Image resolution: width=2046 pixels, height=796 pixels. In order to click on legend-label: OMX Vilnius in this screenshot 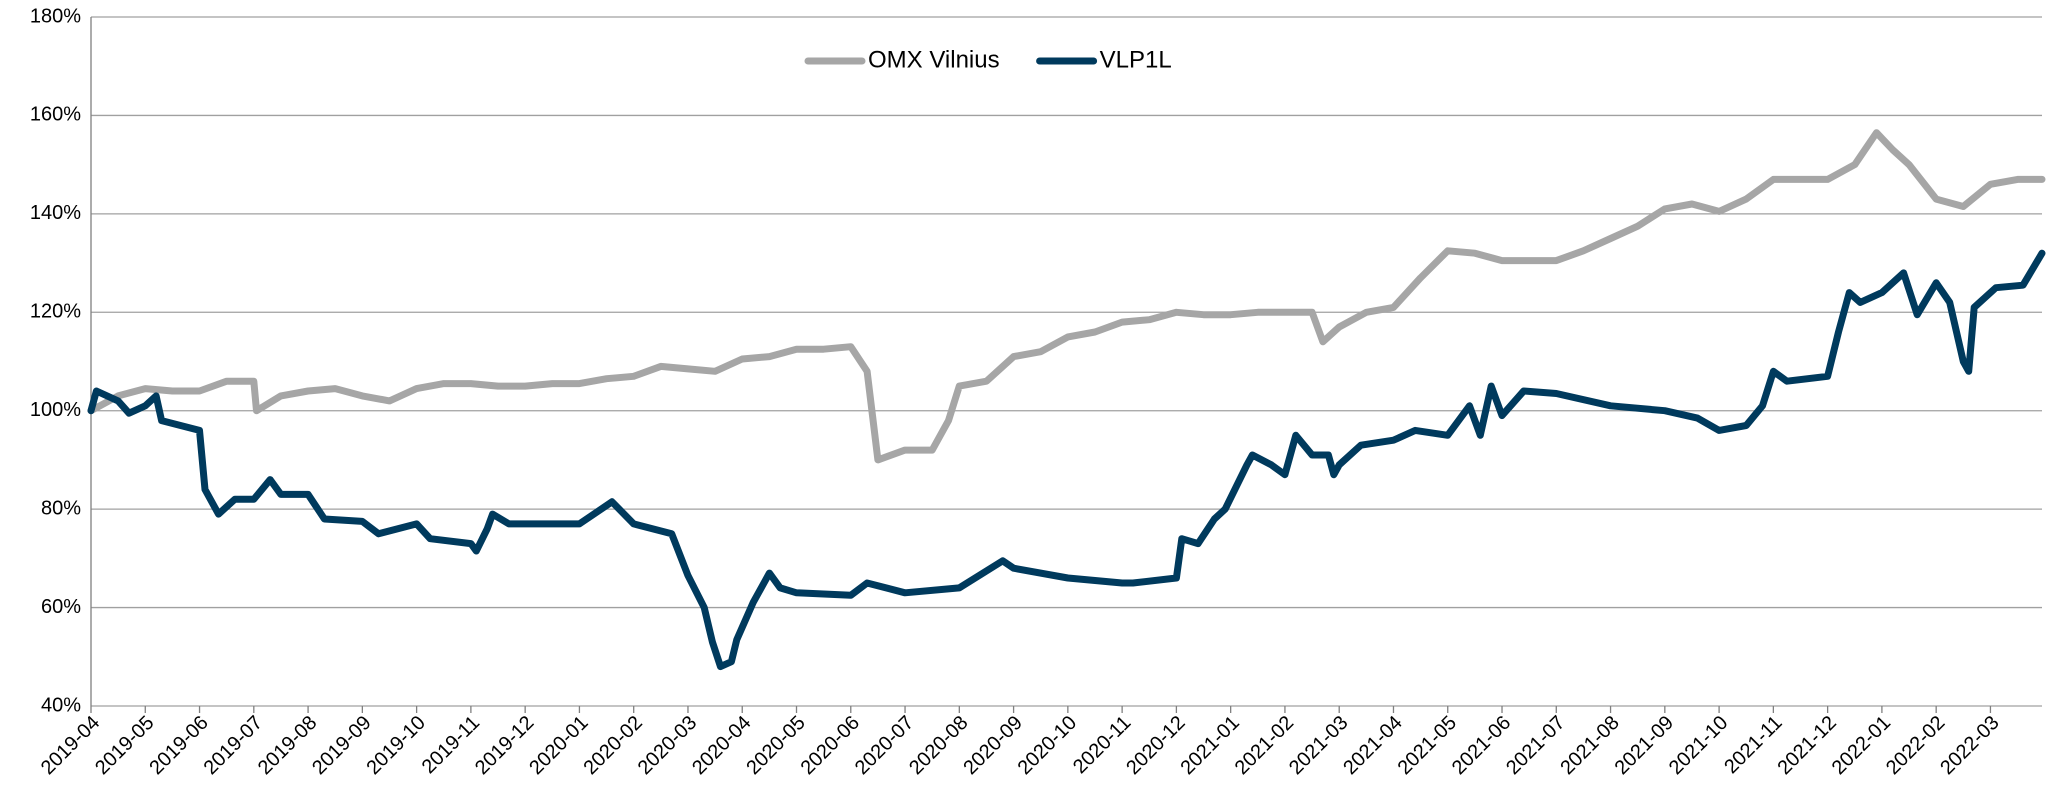, I will do `click(934, 59)`.